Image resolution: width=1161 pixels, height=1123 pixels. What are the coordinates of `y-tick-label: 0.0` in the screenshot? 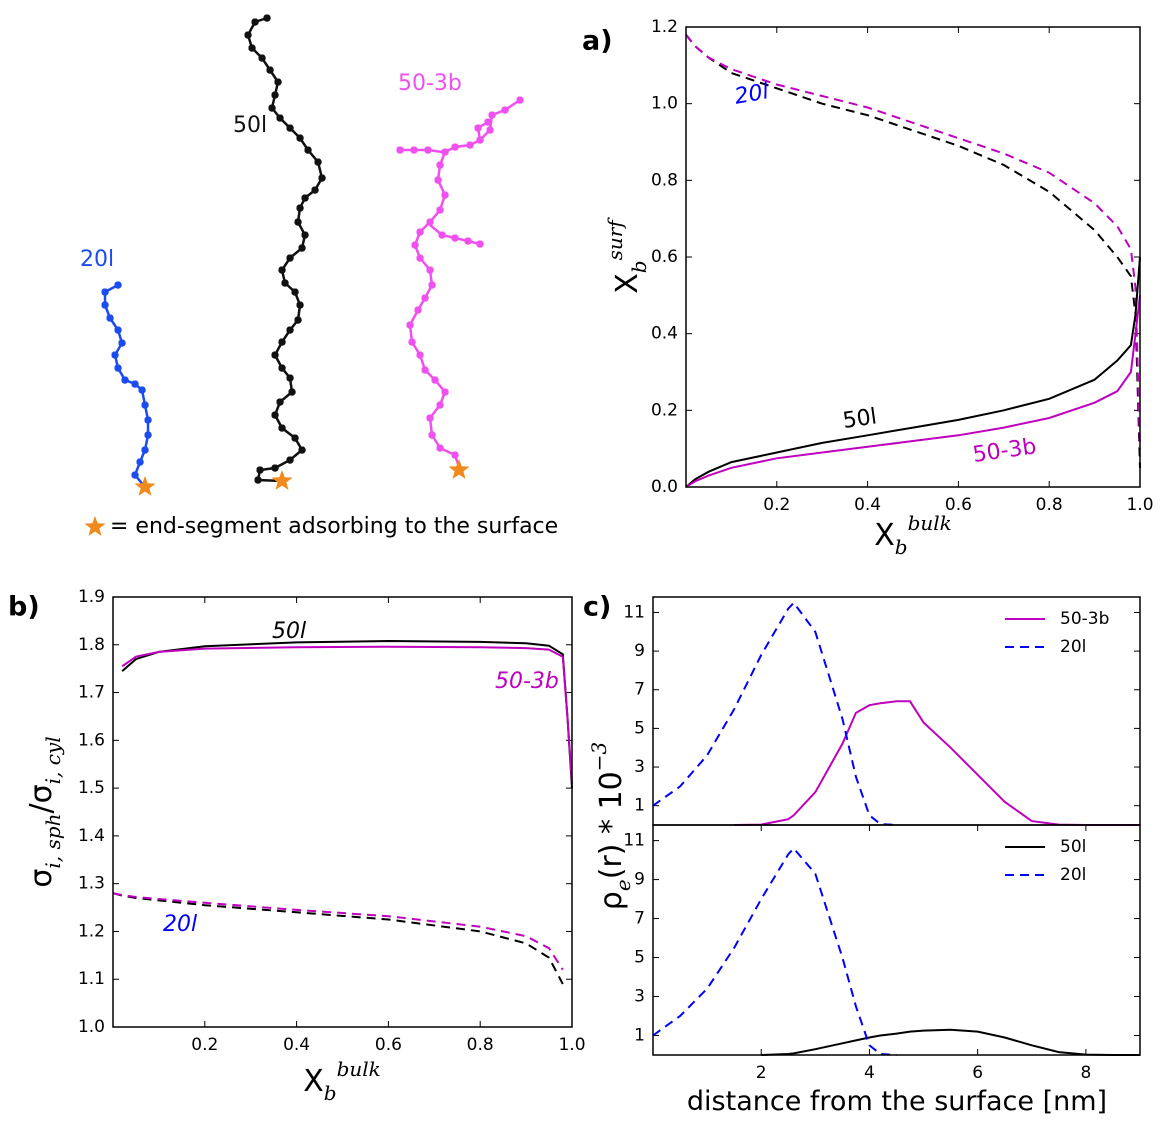 It's located at (664, 487).